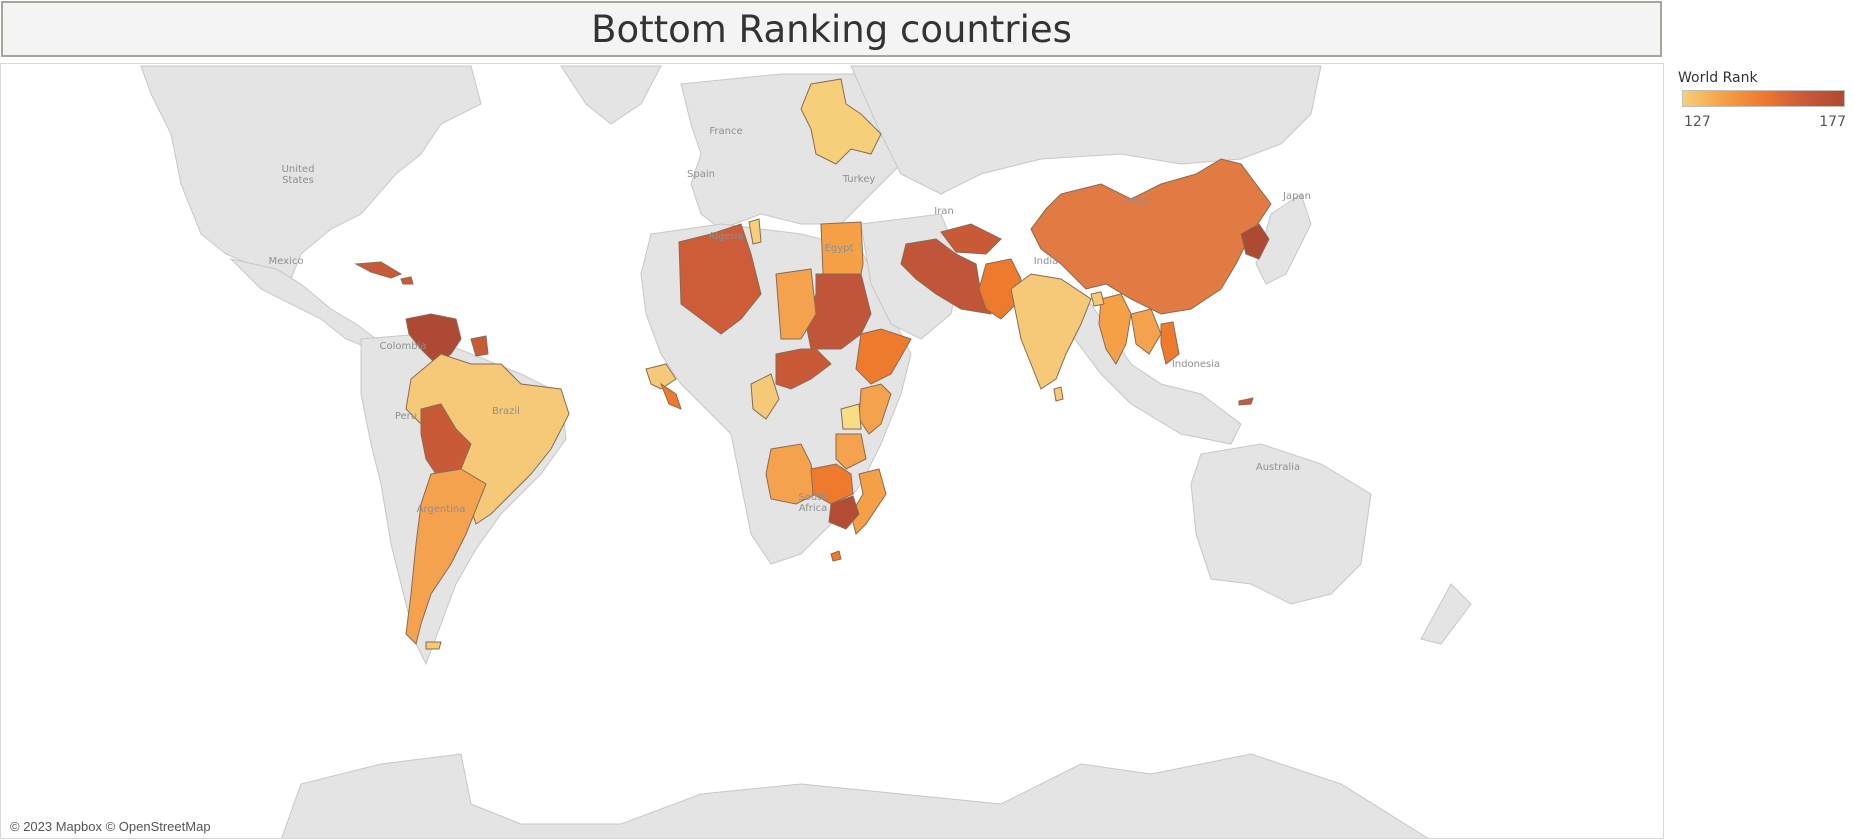 The height and width of the screenshot is (840, 1854). I want to click on country-cameroon, so click(765, 396).